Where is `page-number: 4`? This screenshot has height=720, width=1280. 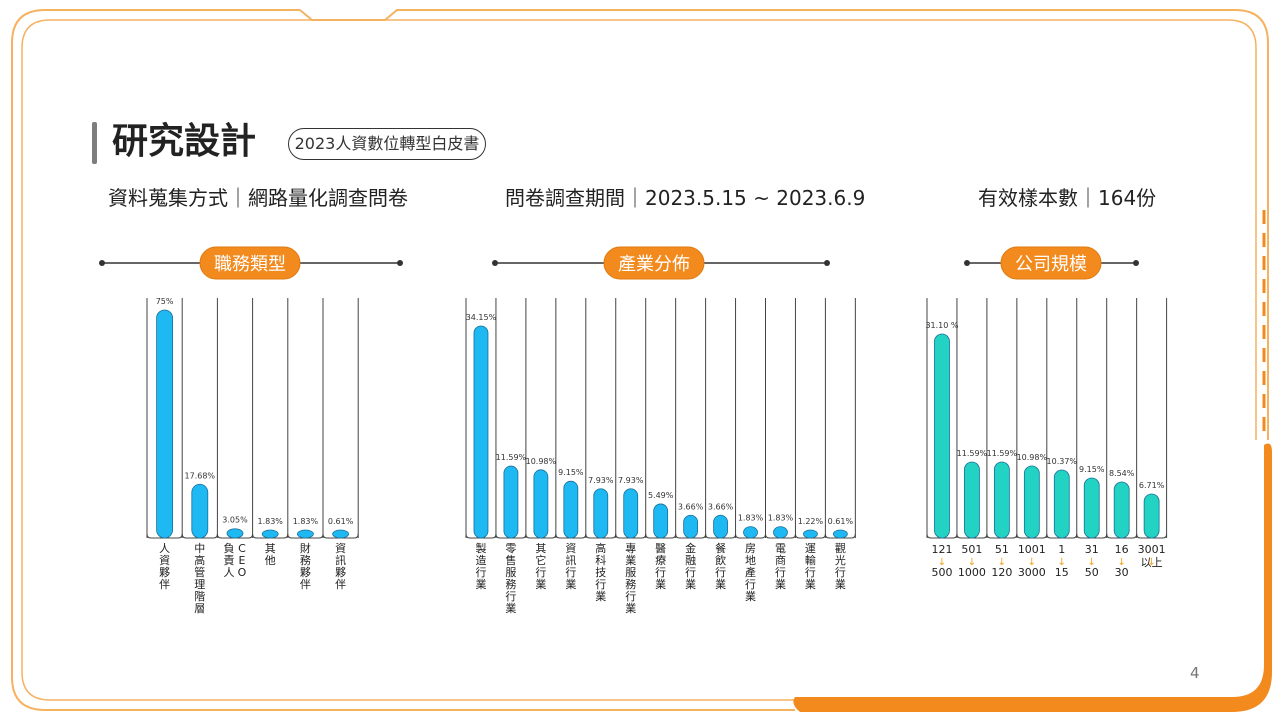
page-number: 4 is located at coordinates (1195, 673).